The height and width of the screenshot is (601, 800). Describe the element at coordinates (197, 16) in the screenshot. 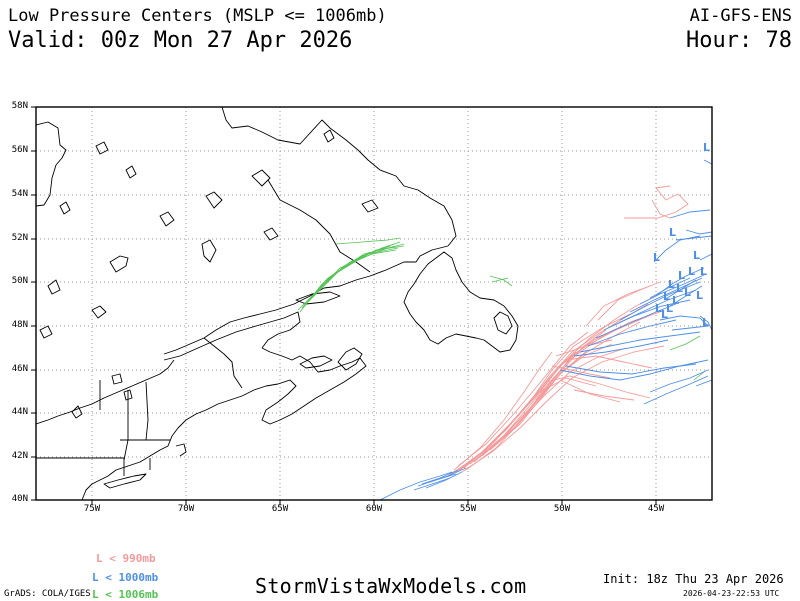

I see `map-title: Low Pressure Centers (MSLP <= 1006mb)` at that location.